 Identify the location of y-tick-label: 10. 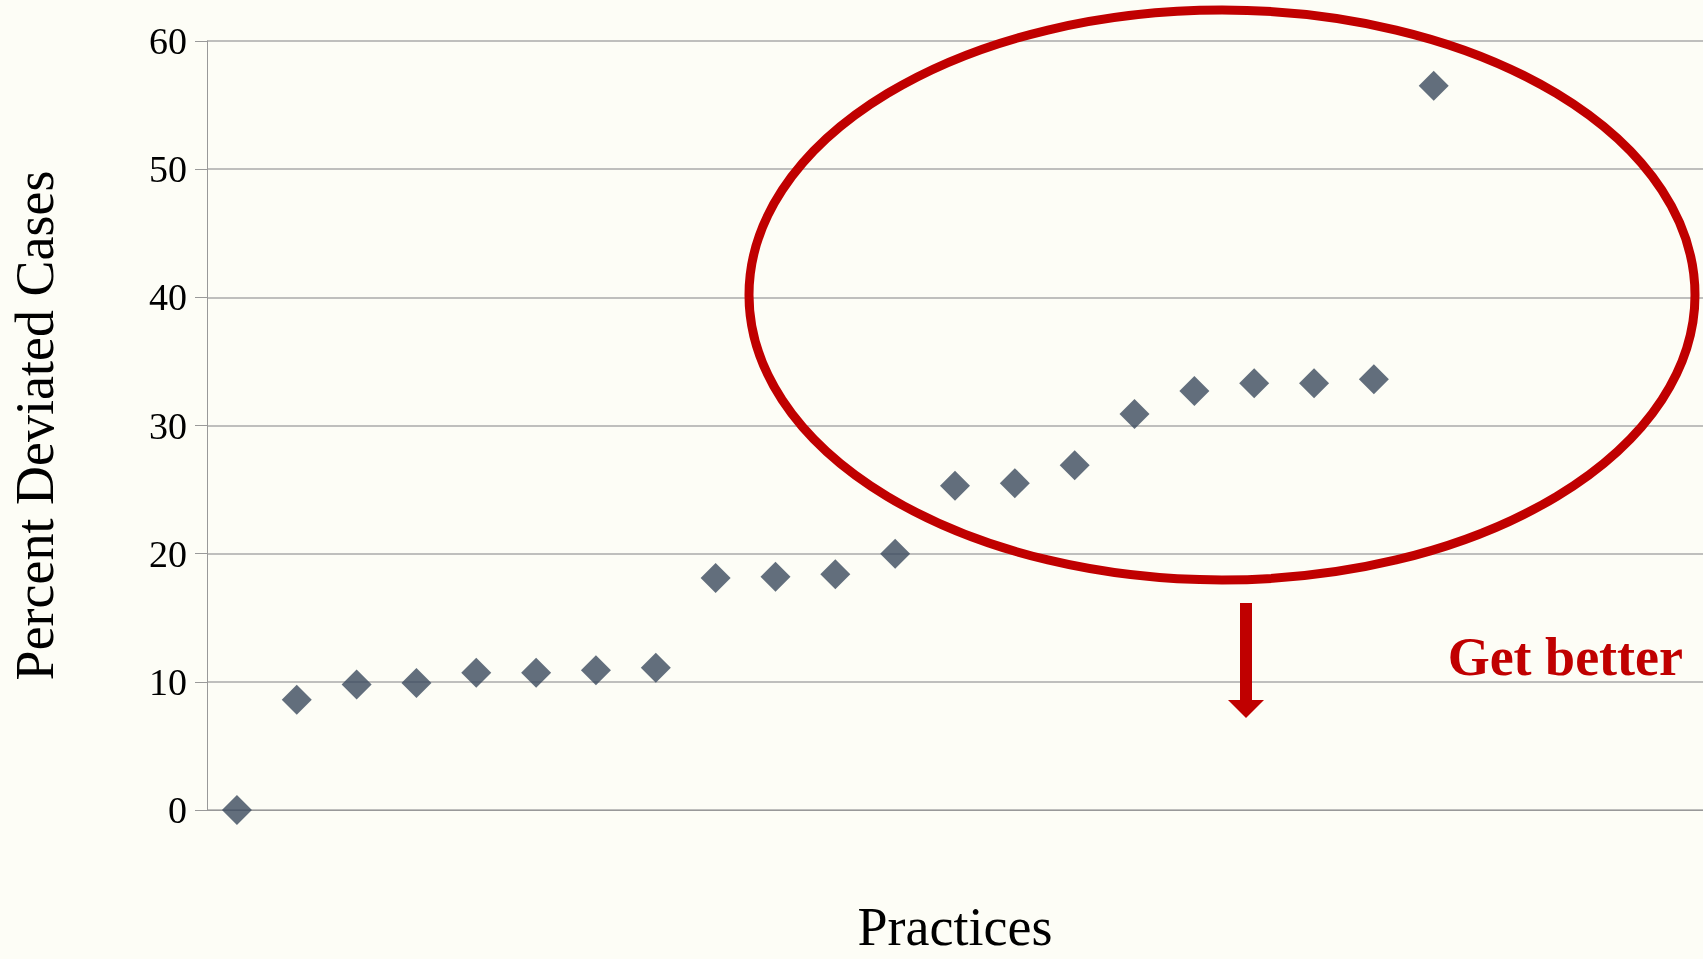
(168, 681).